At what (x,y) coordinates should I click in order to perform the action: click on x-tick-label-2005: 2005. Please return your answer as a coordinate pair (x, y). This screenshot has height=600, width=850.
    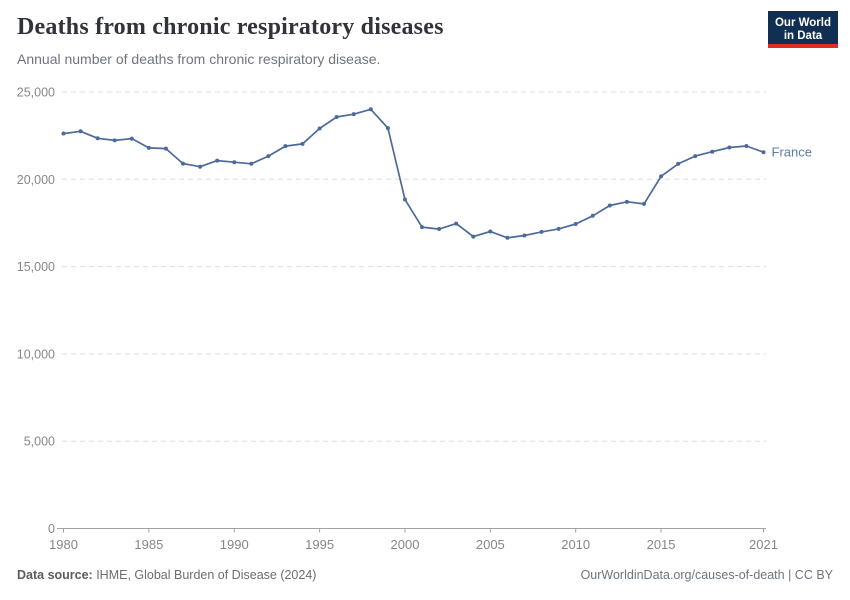
    Looking at the image, I should click on (490, 544).